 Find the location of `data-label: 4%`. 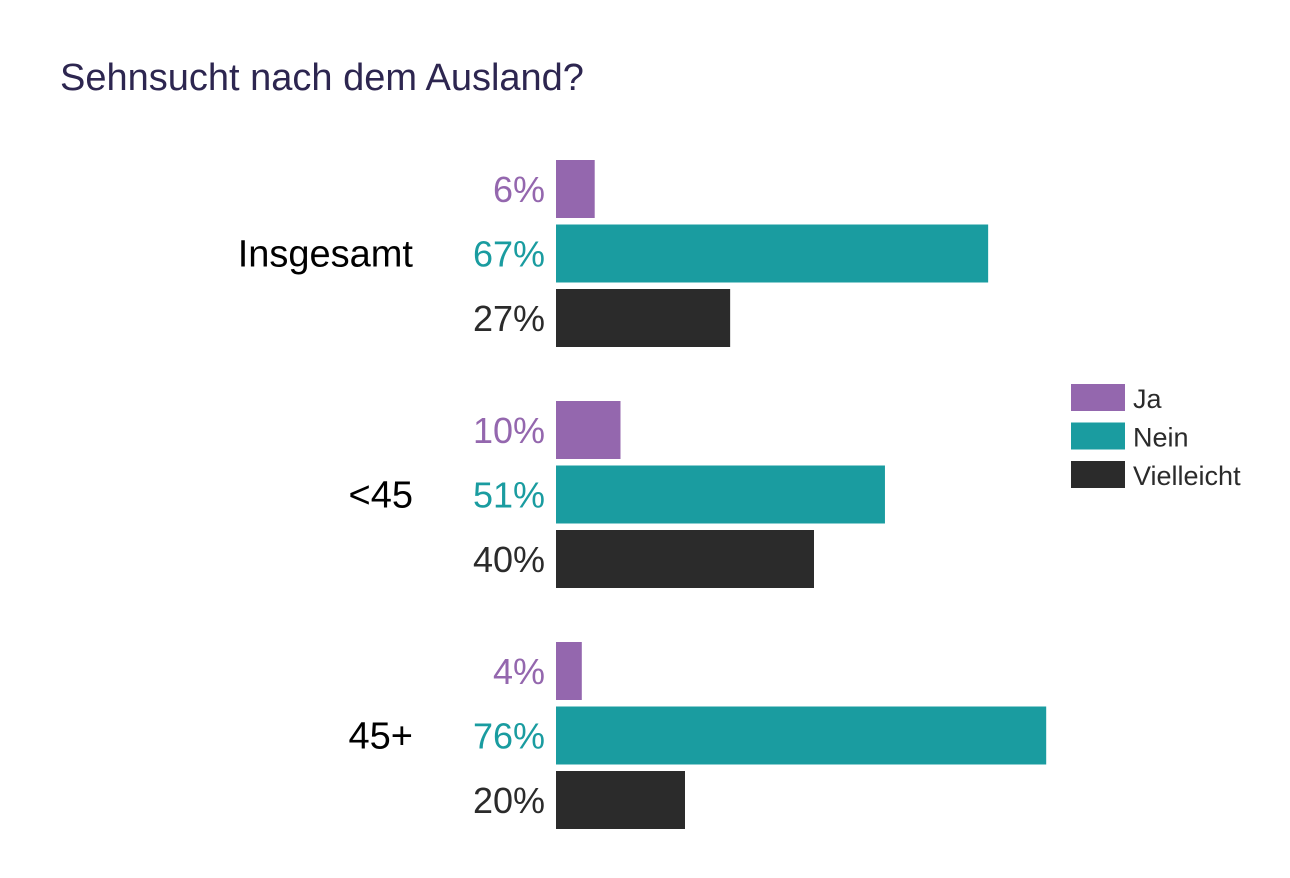

data-label: 4% is located at coordinates (519, 671).